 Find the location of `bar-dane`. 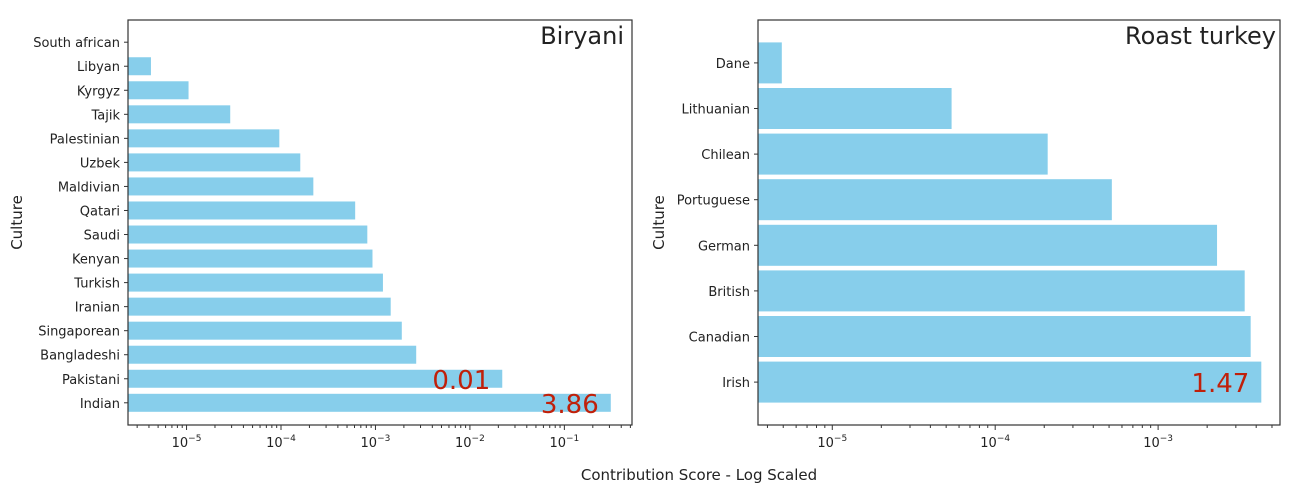

bar-dane is located at coordinates (770, 63).